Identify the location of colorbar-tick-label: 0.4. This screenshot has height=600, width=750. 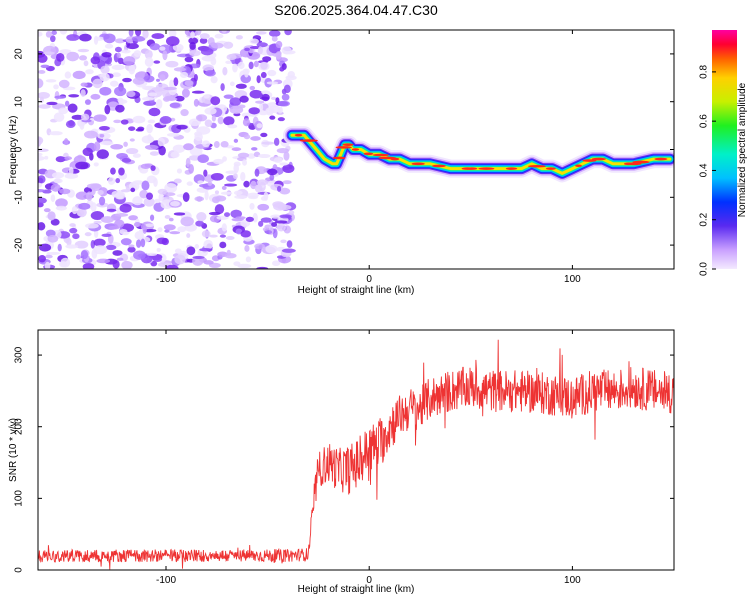
(704, 170).